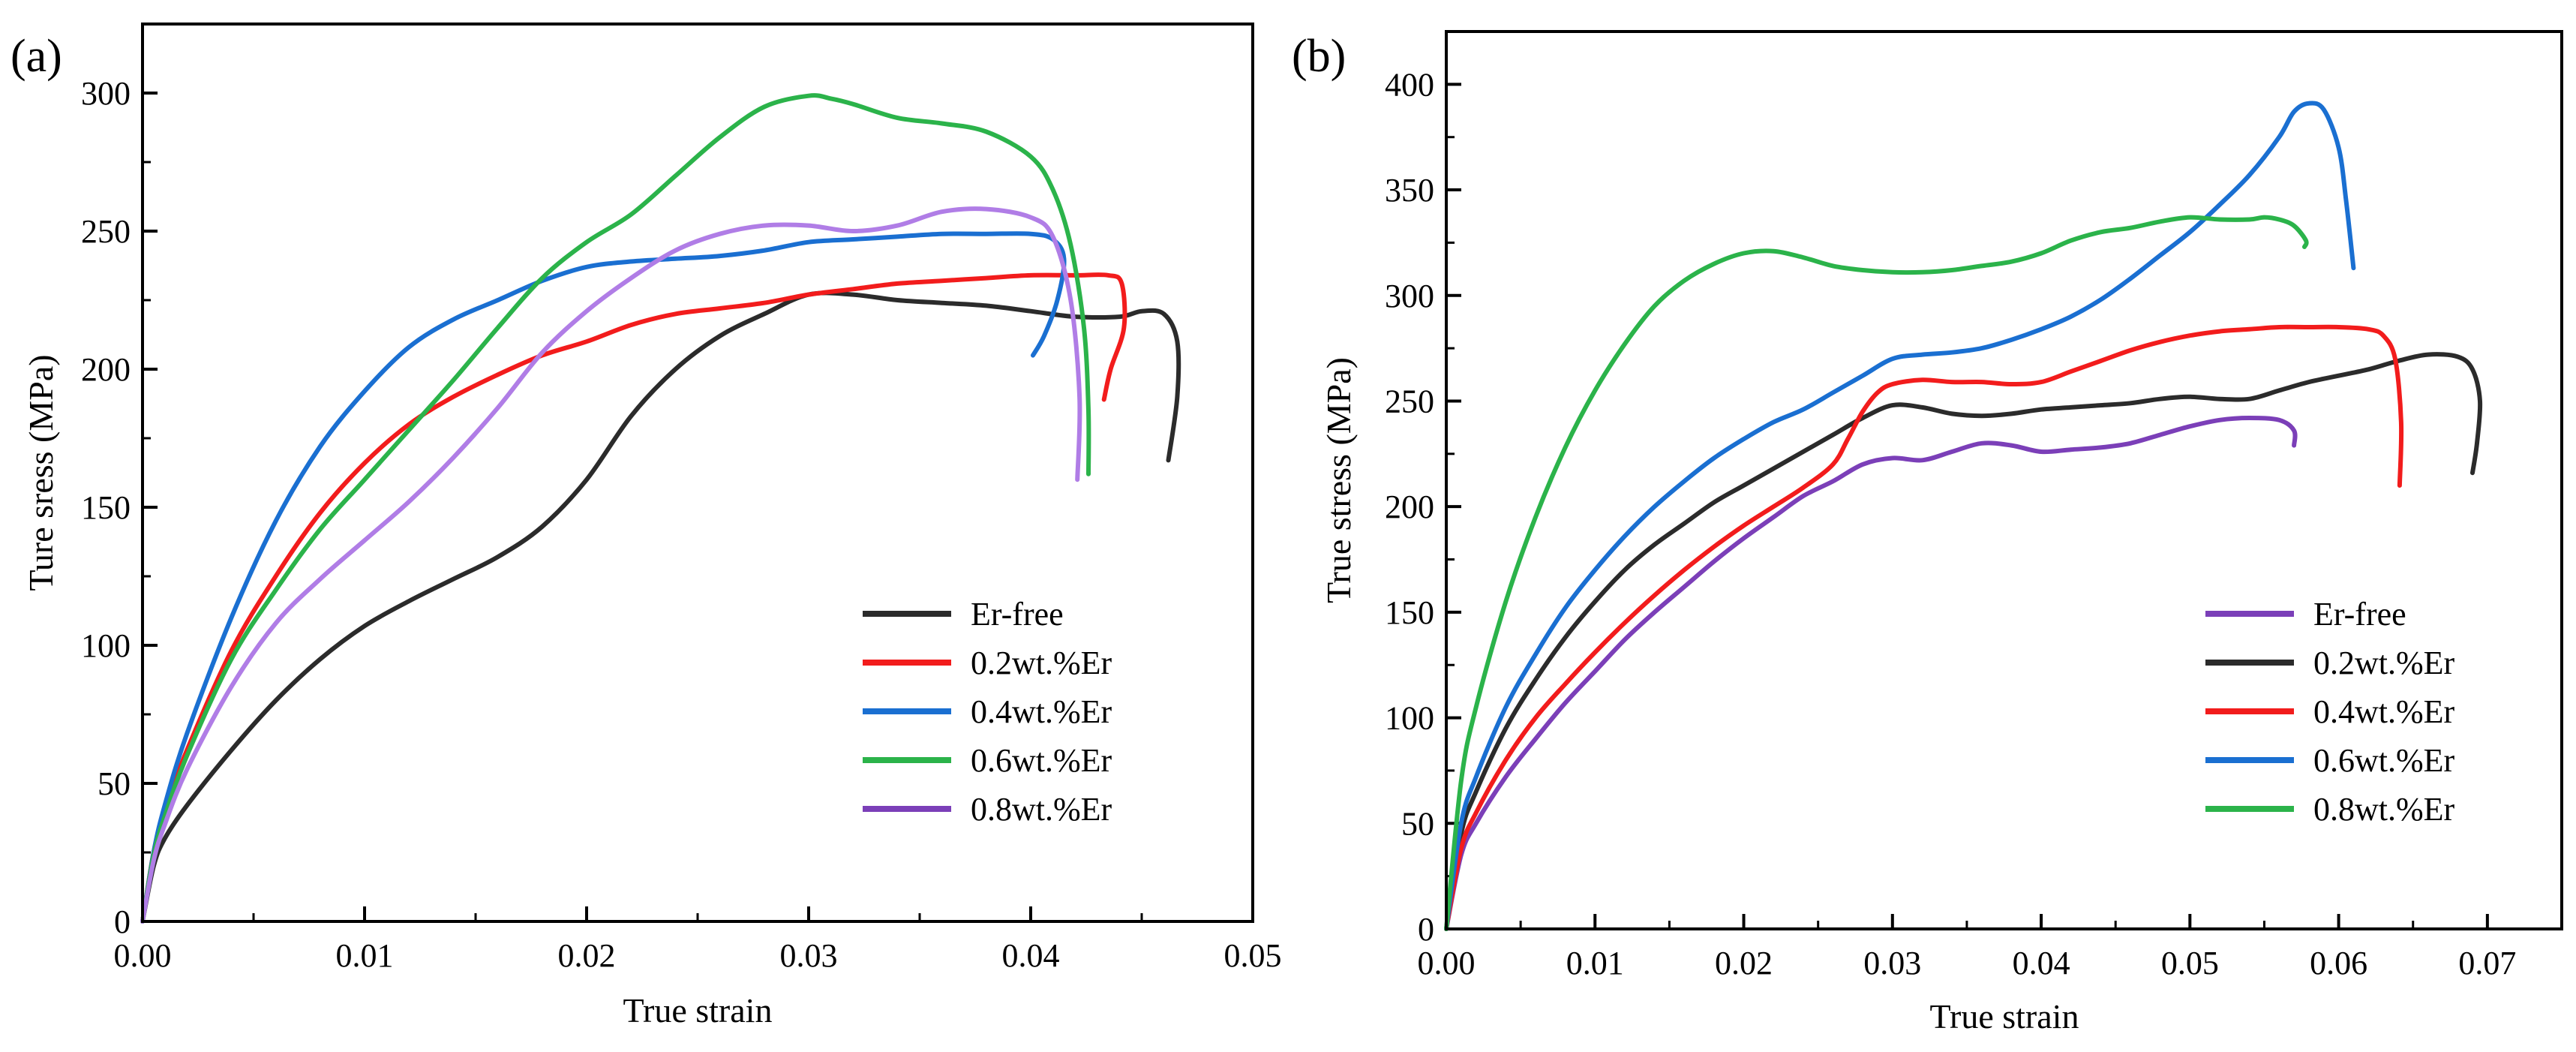 Image resolution: width=2576 pixels, height=1052 pixels. I want to click on panel-b-x-tick-label: 0.03, so click(1892, 963).